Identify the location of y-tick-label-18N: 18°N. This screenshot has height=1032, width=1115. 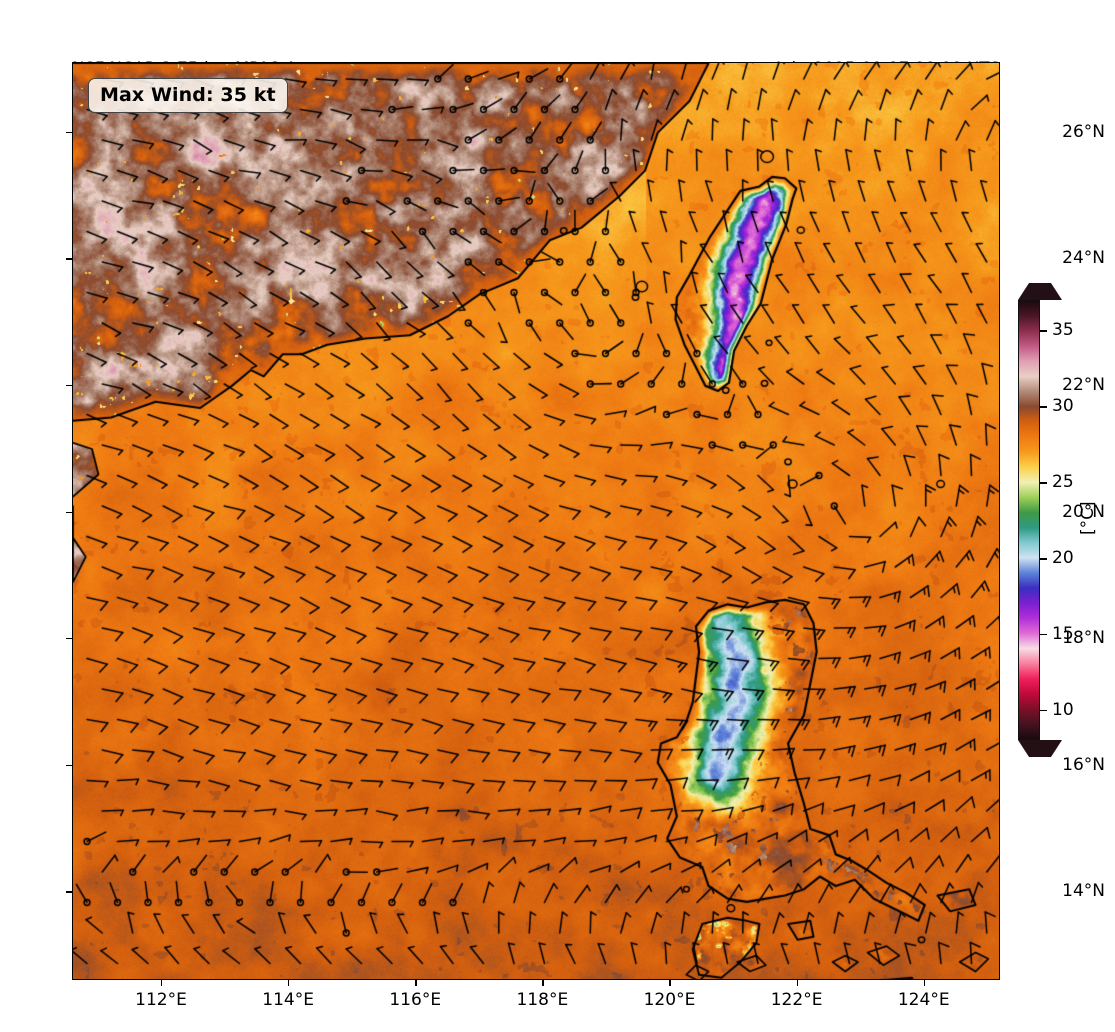
(1083, 638).